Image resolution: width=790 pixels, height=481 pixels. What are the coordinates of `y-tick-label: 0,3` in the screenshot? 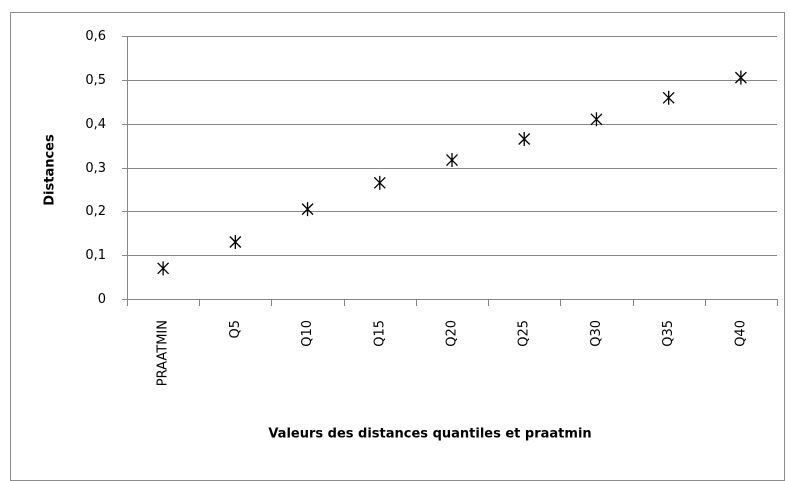 It's located at (95, 168).